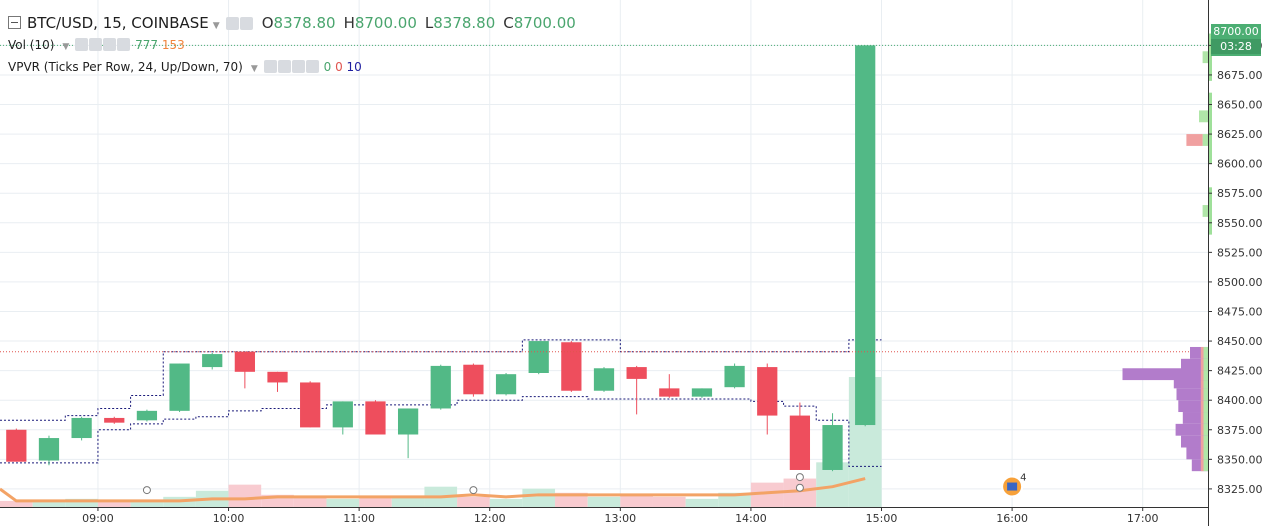 The image size is (1266, 526). Describe the element at coordinates (98, 518) in the screenshot. I see `x-tick-label: 09:00` at that location.